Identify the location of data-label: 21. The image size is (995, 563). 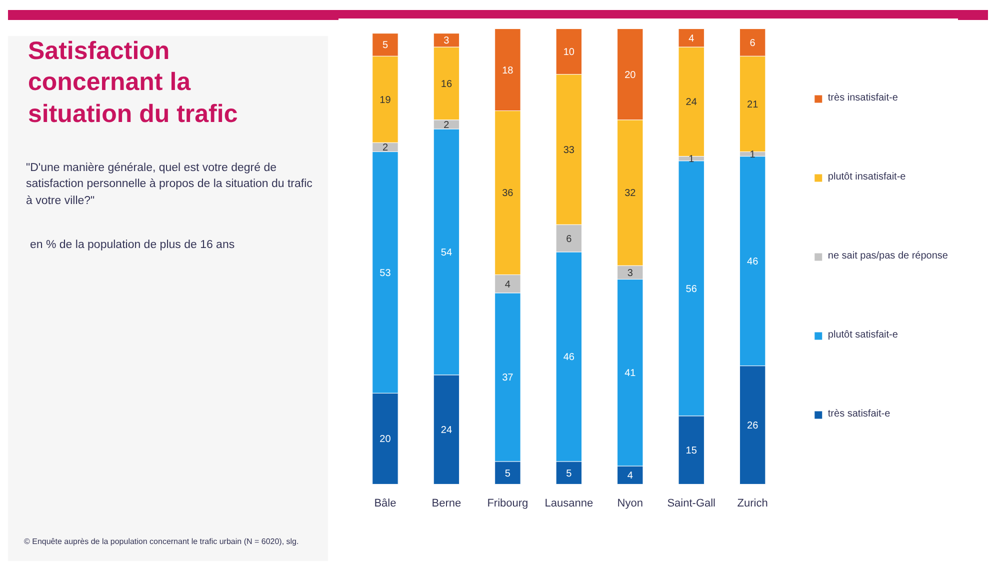
(753, 104).